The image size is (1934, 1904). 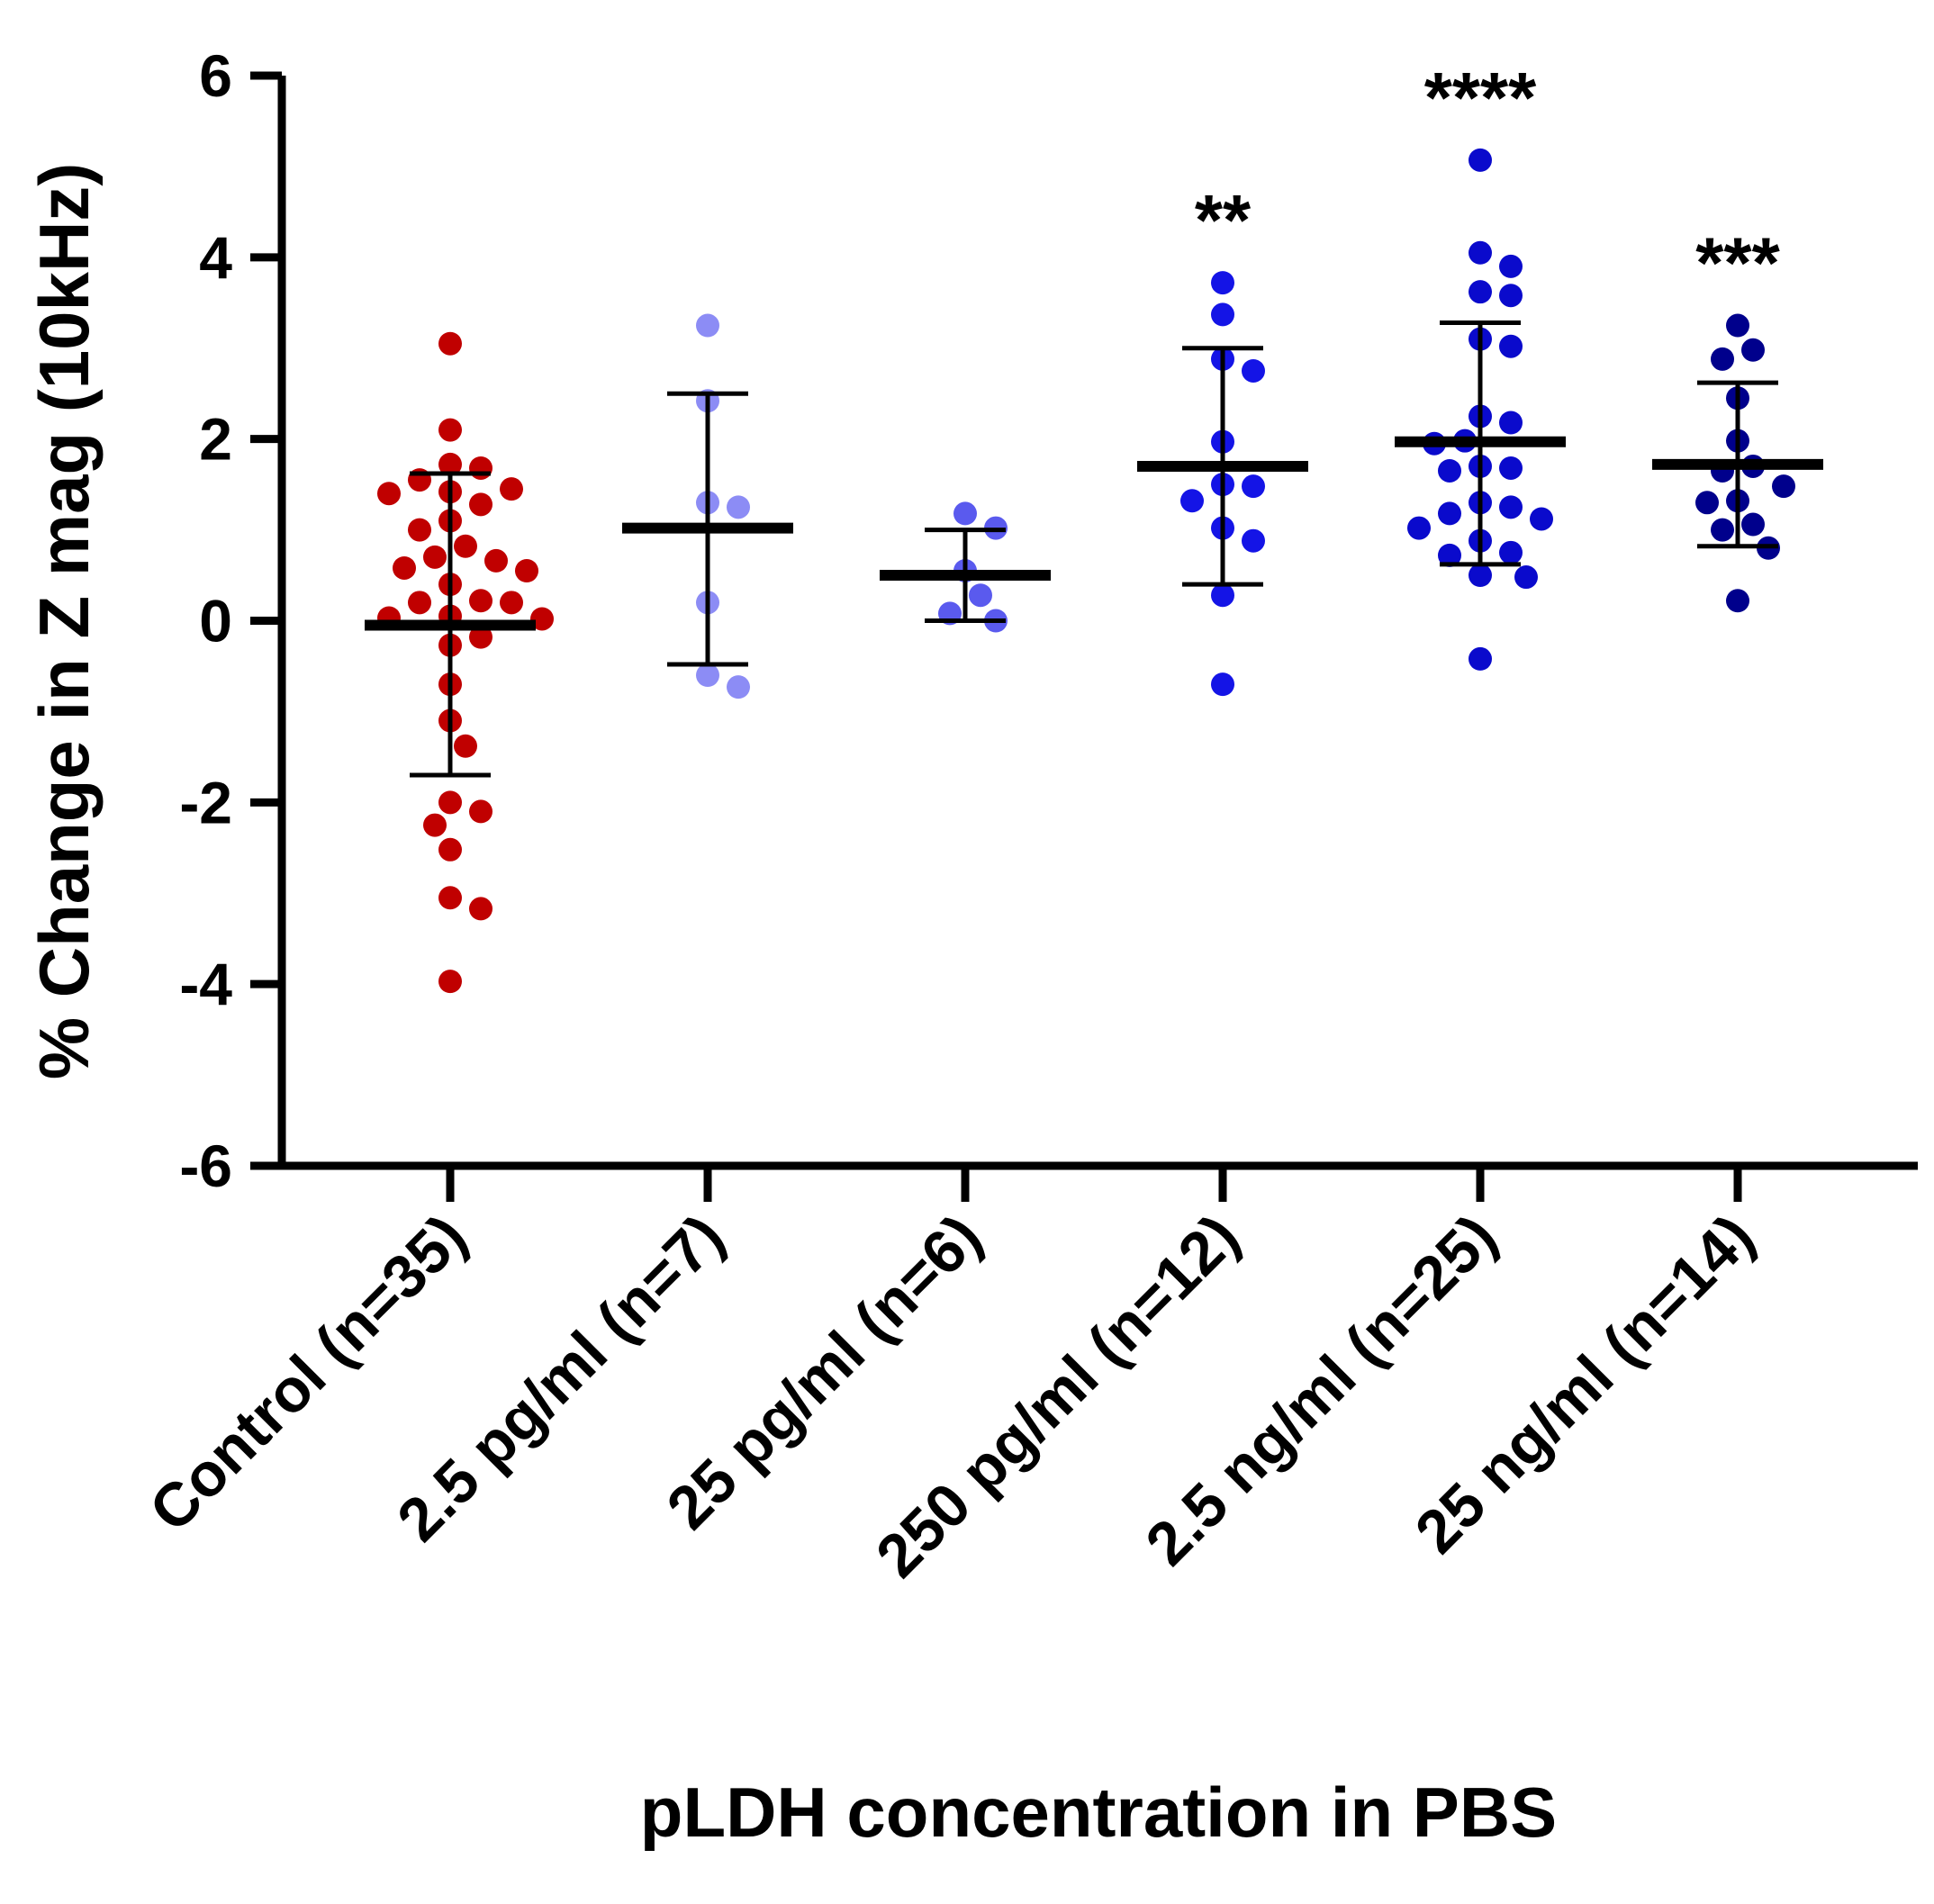 I want to click on group-4: ****, so click(x=1480, y=364).